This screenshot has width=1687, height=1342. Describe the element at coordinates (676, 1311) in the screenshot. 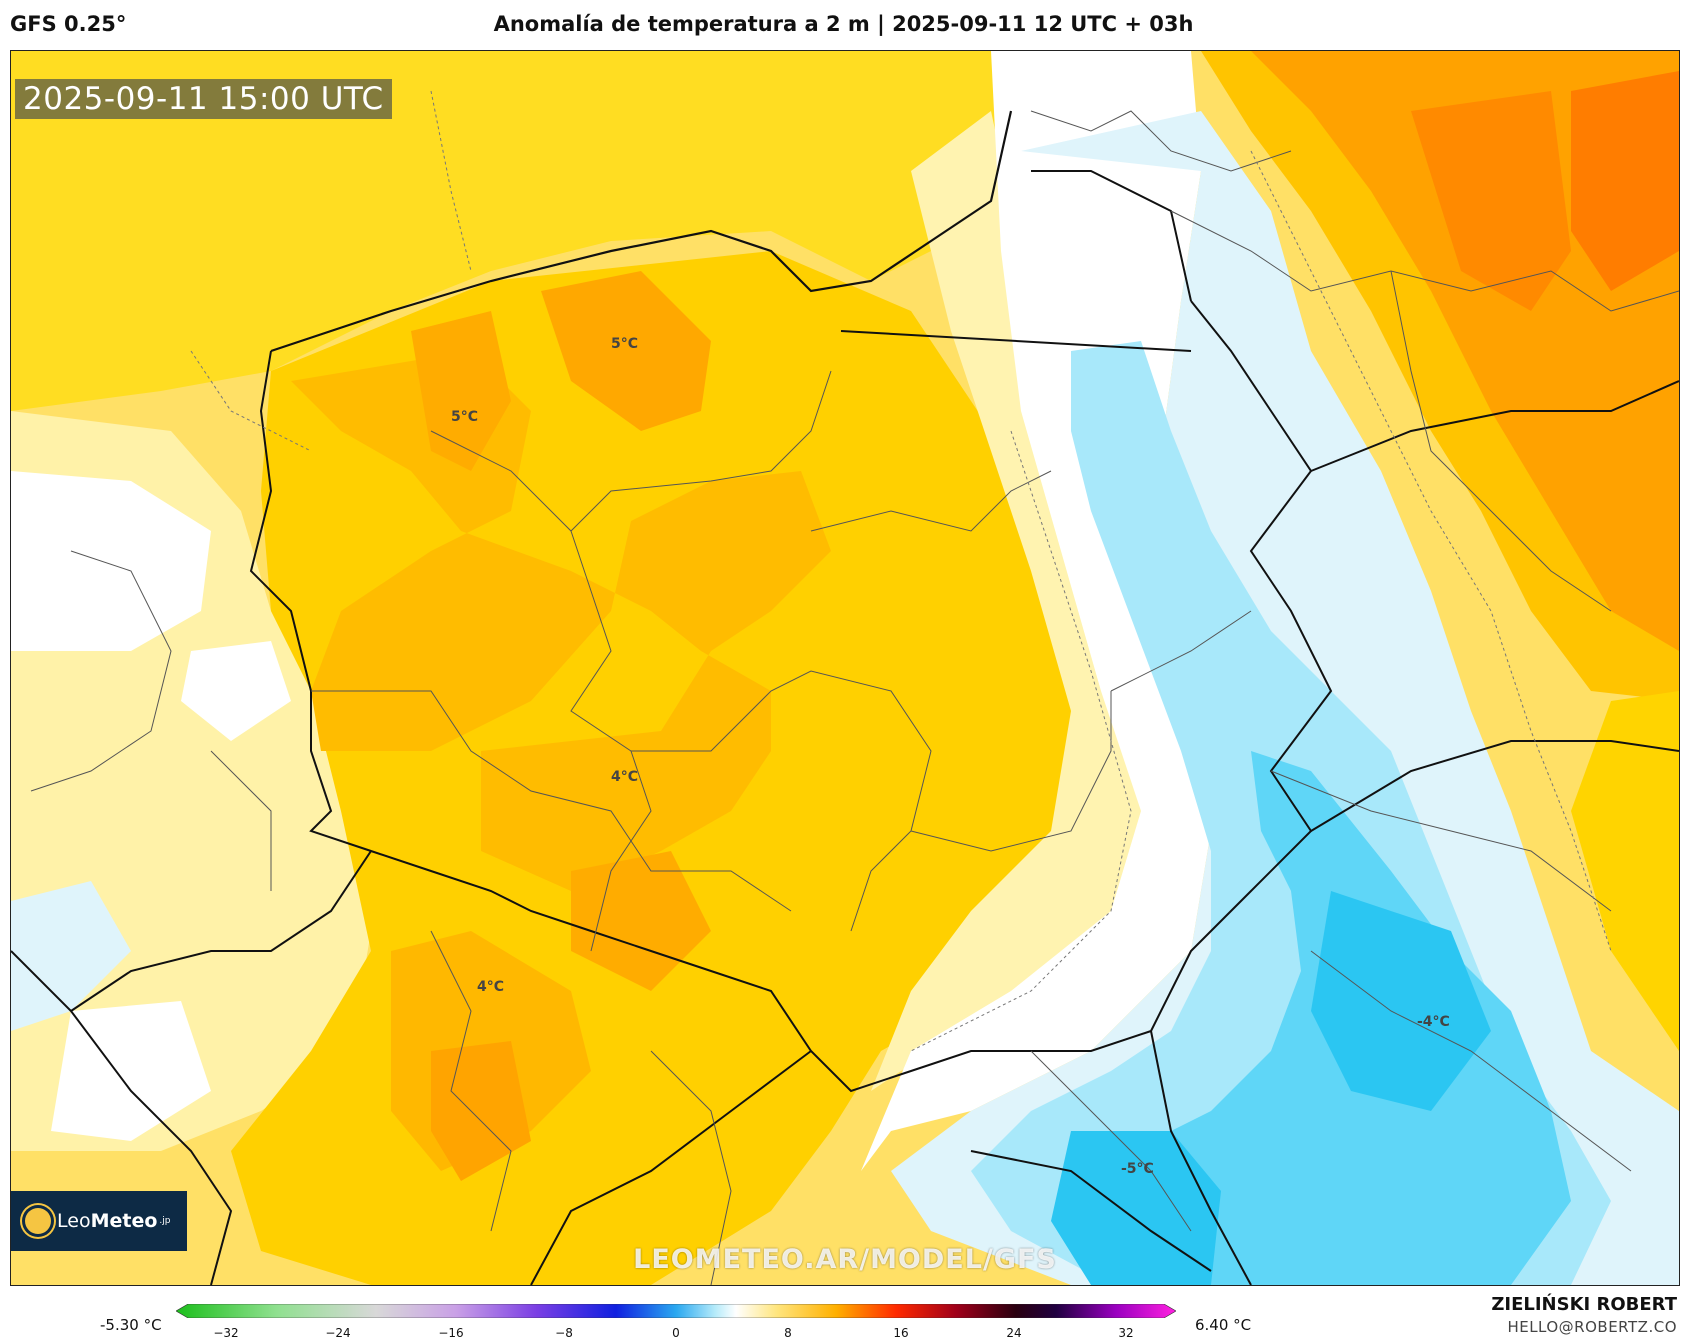

I see `colorbar` at that location.